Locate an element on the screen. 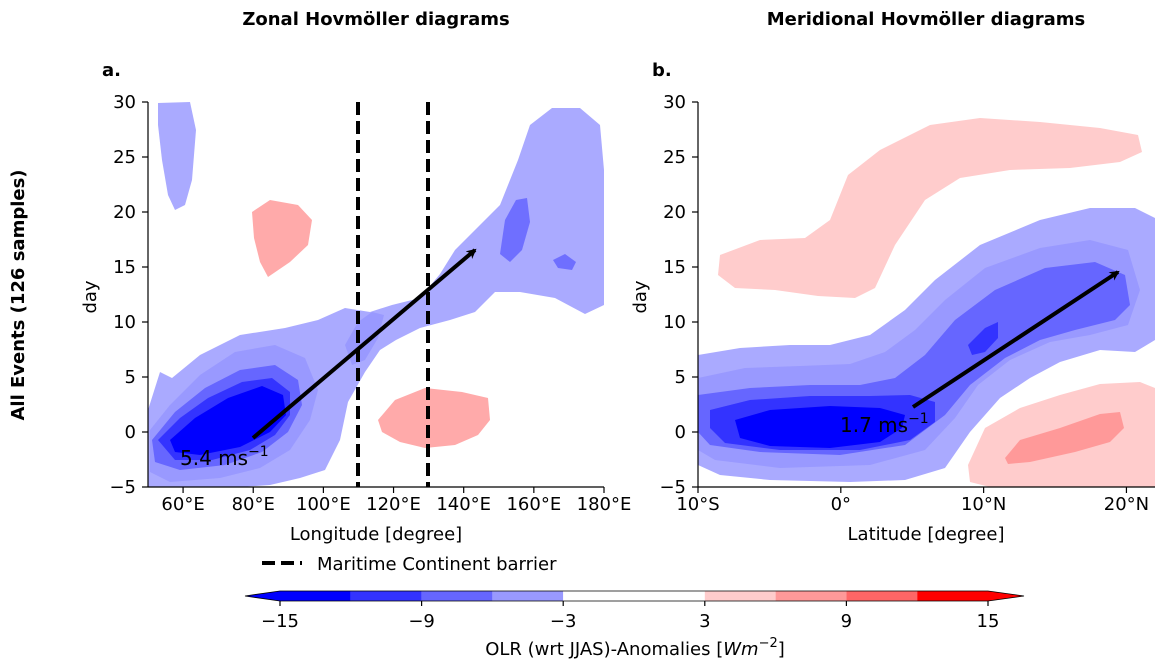 Image resolution: width=1164 pixels, height=672 pixels. xtick-label: 160°E is located at coordinates (533, 504).